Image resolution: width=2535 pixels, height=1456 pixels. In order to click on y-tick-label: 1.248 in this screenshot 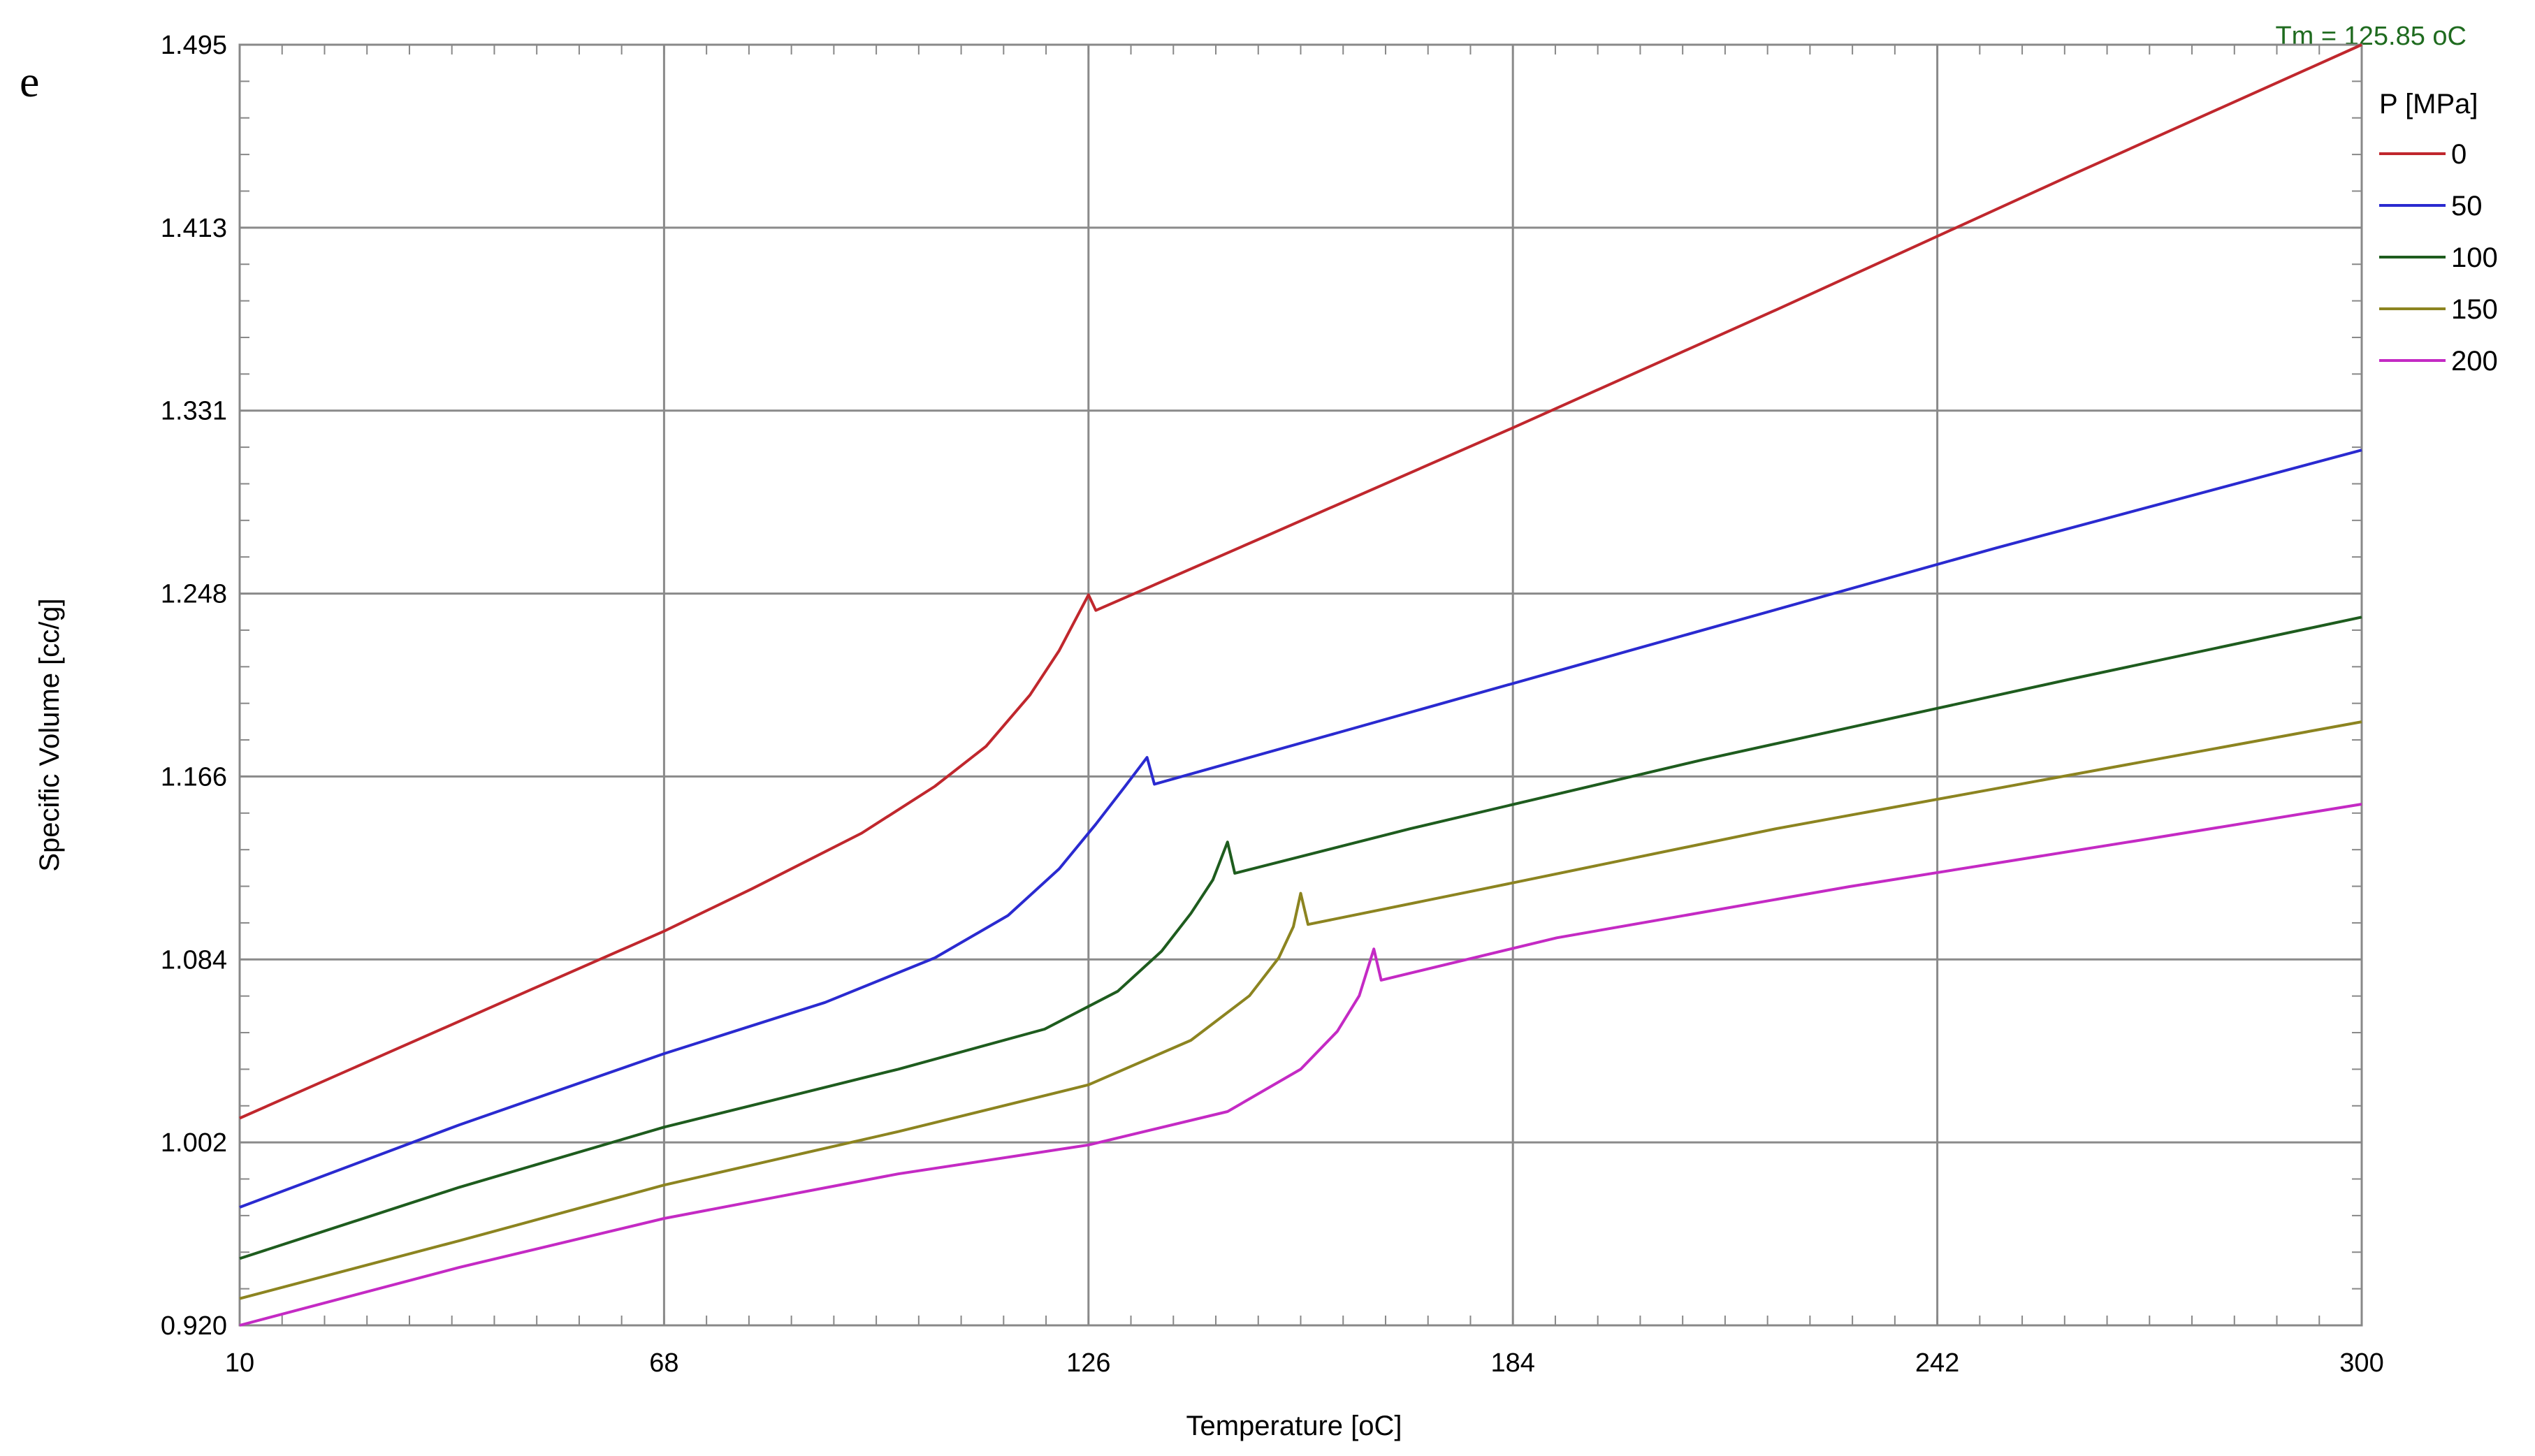, I will do `click(194, 594)`.